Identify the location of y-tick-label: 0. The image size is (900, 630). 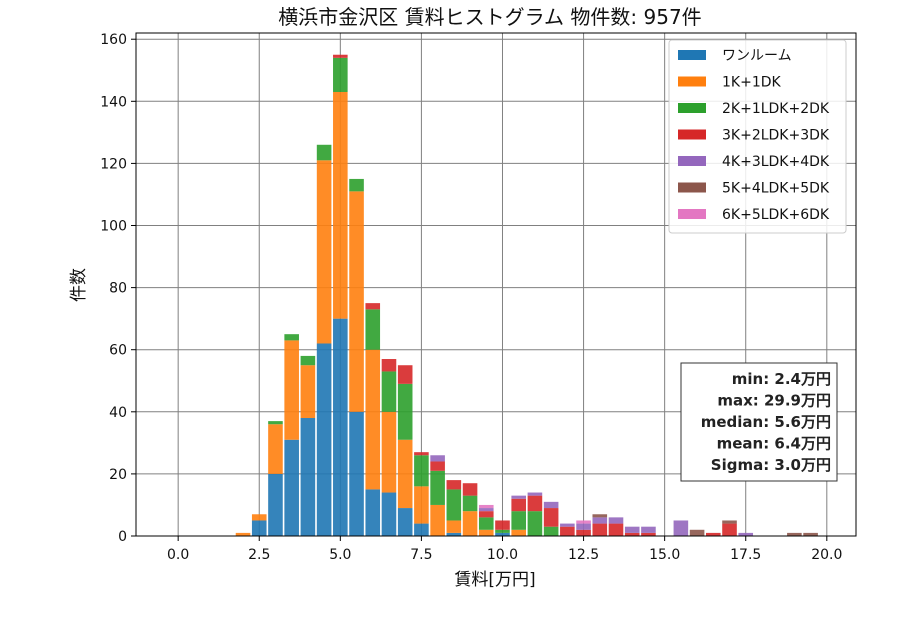
(122, 537).